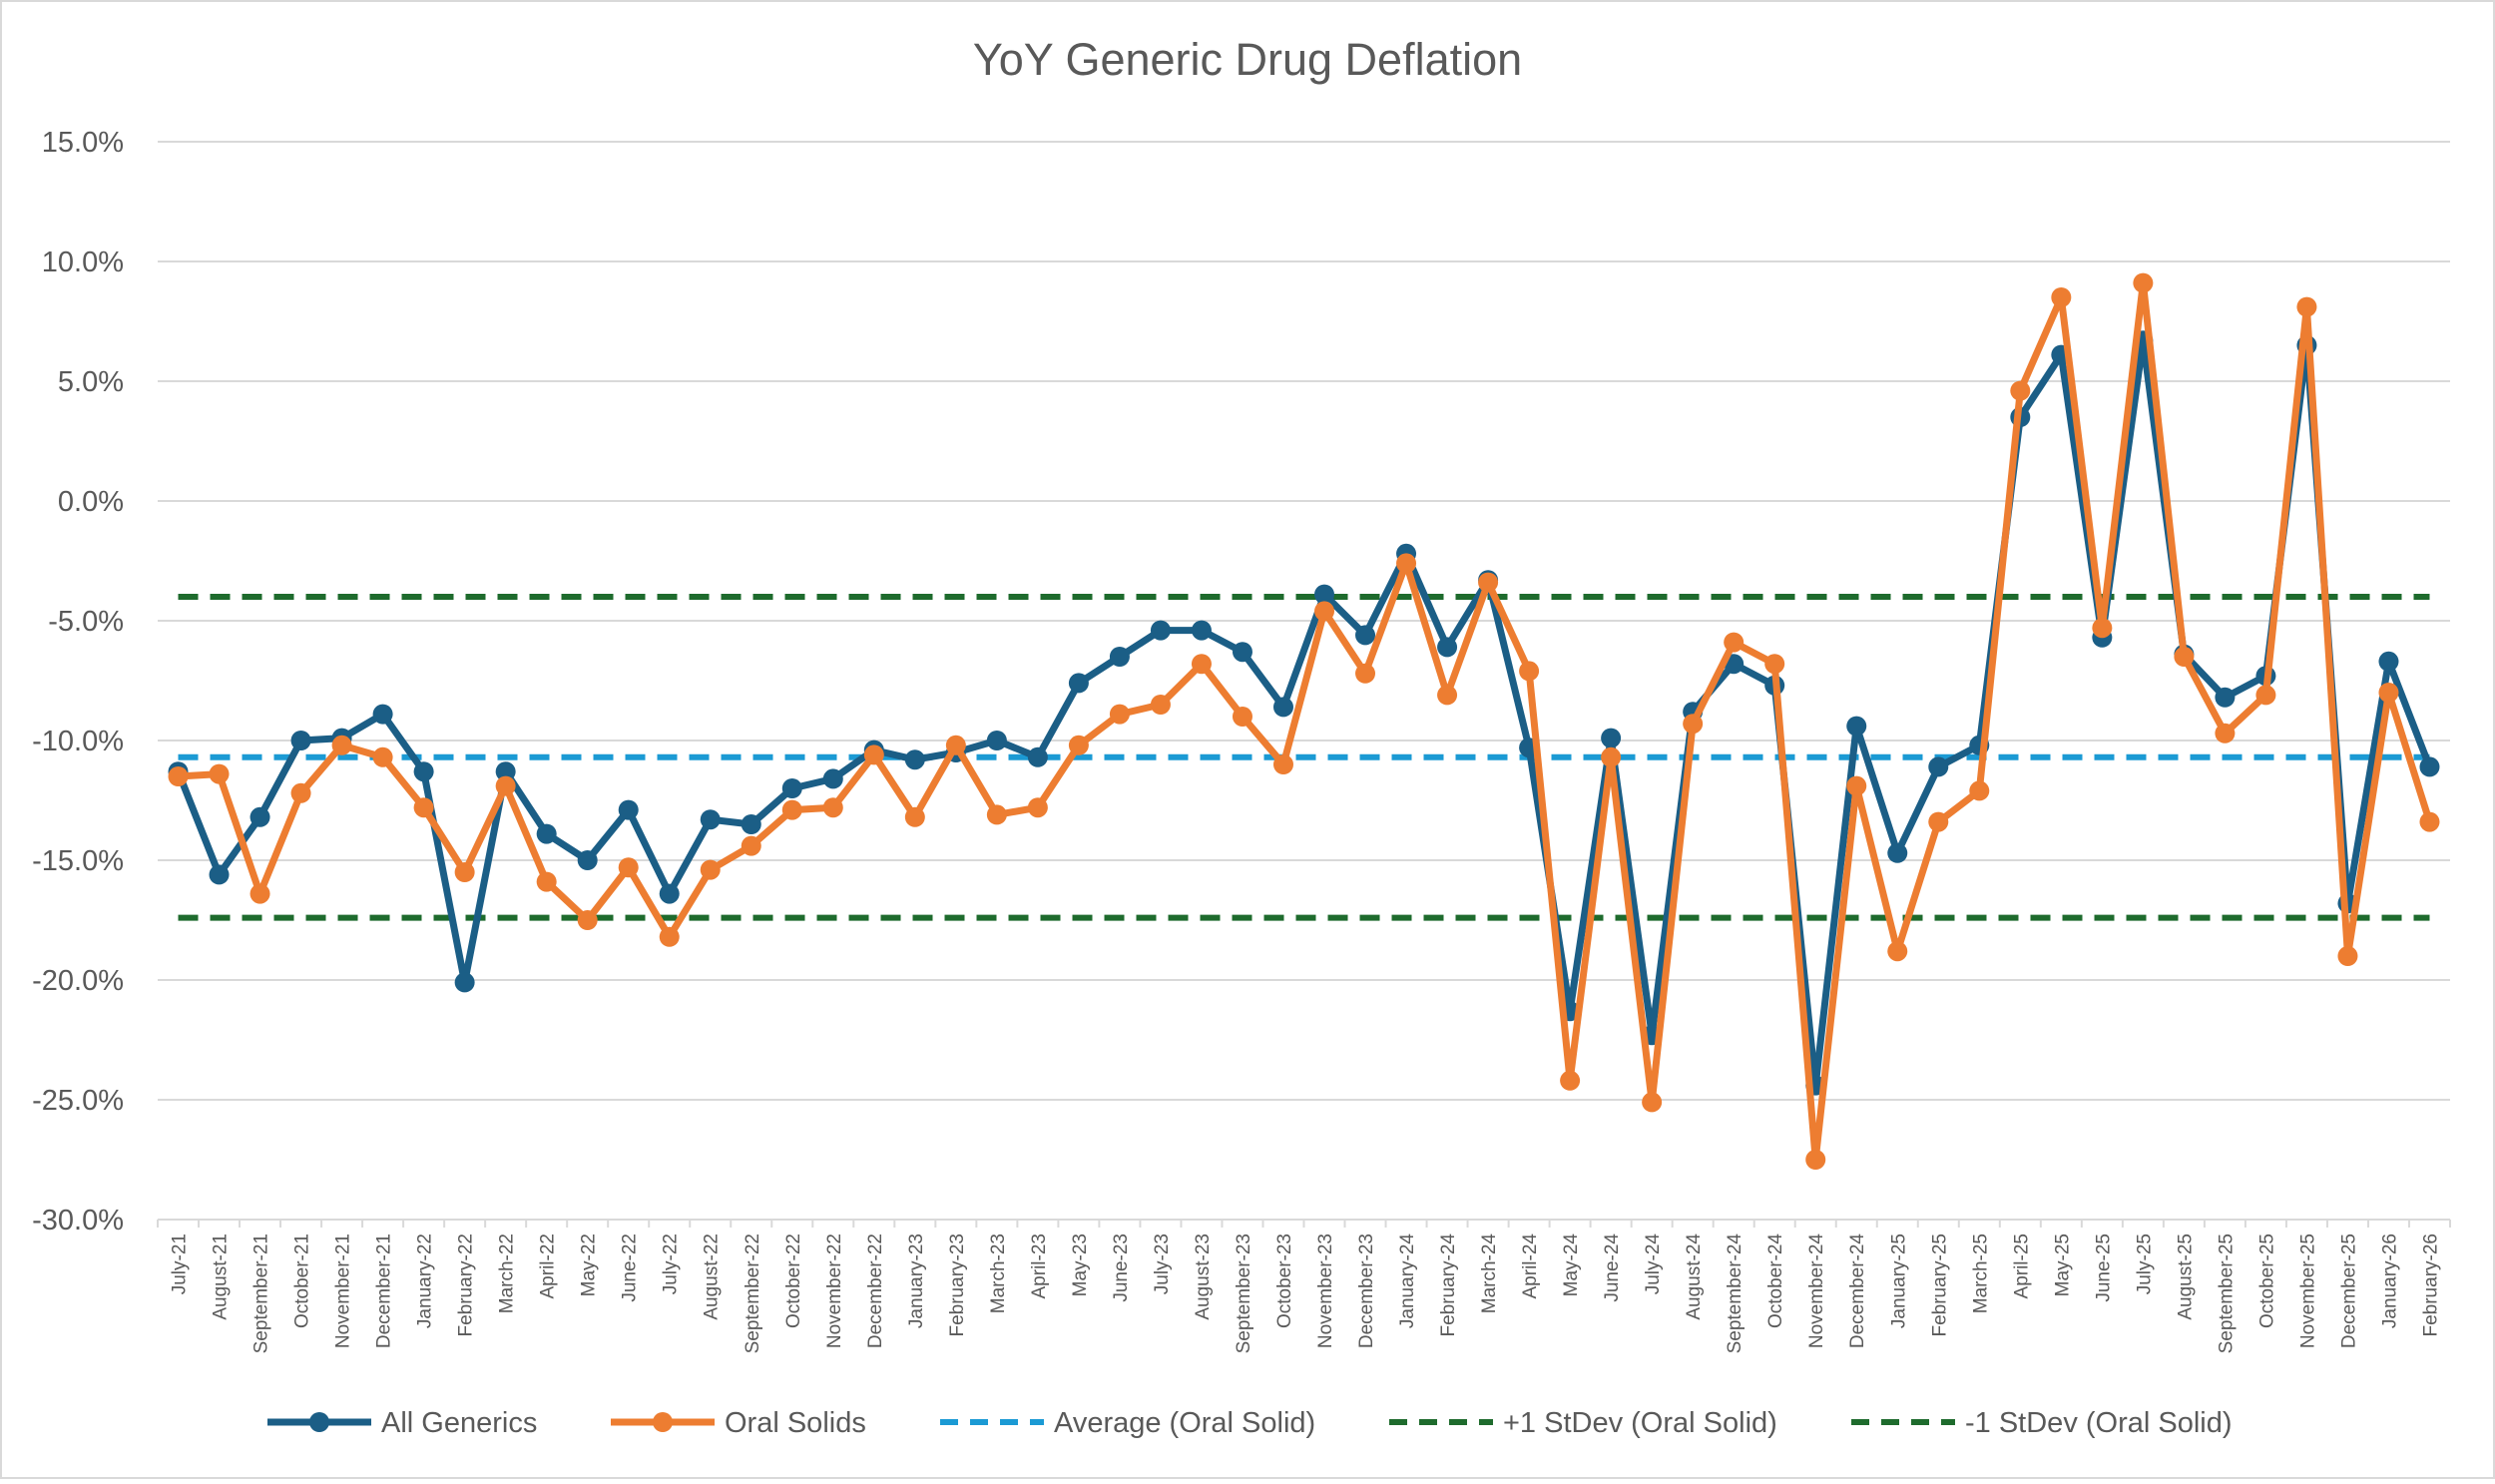 Image resolution: width=2495 pixels, height=1484 pixels. What do you see at coordinates (1980, 1273) in the screenshot?
I see `x-tick-label: March-25` at bounding box center [1980, 1273].